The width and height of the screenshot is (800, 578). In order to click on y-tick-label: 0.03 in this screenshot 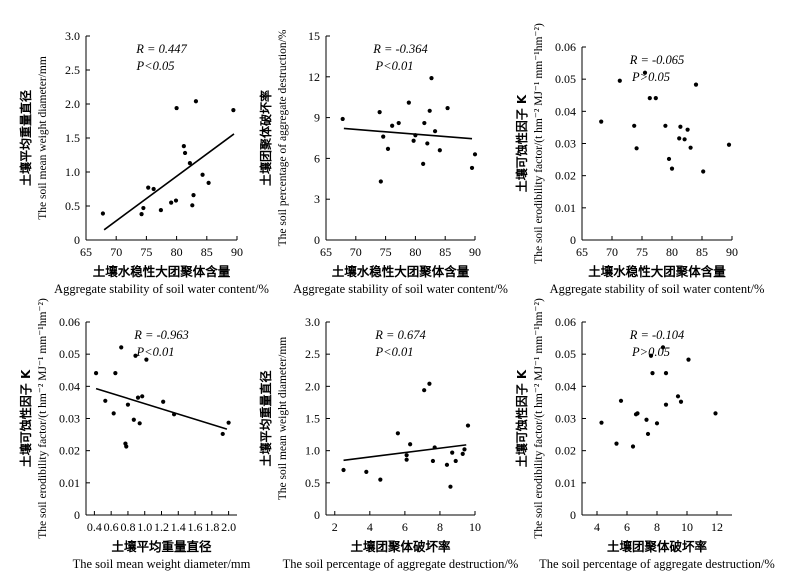, I will do `click(565, 144)`.